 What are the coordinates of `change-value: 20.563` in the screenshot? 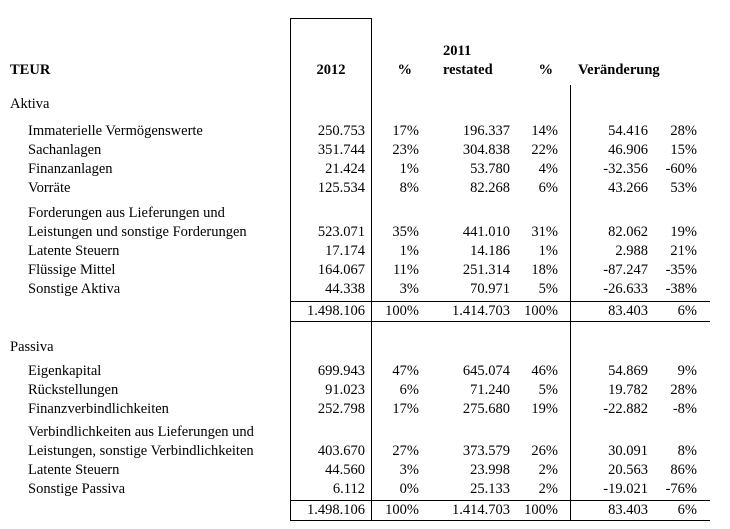 It's located at (628, 470).